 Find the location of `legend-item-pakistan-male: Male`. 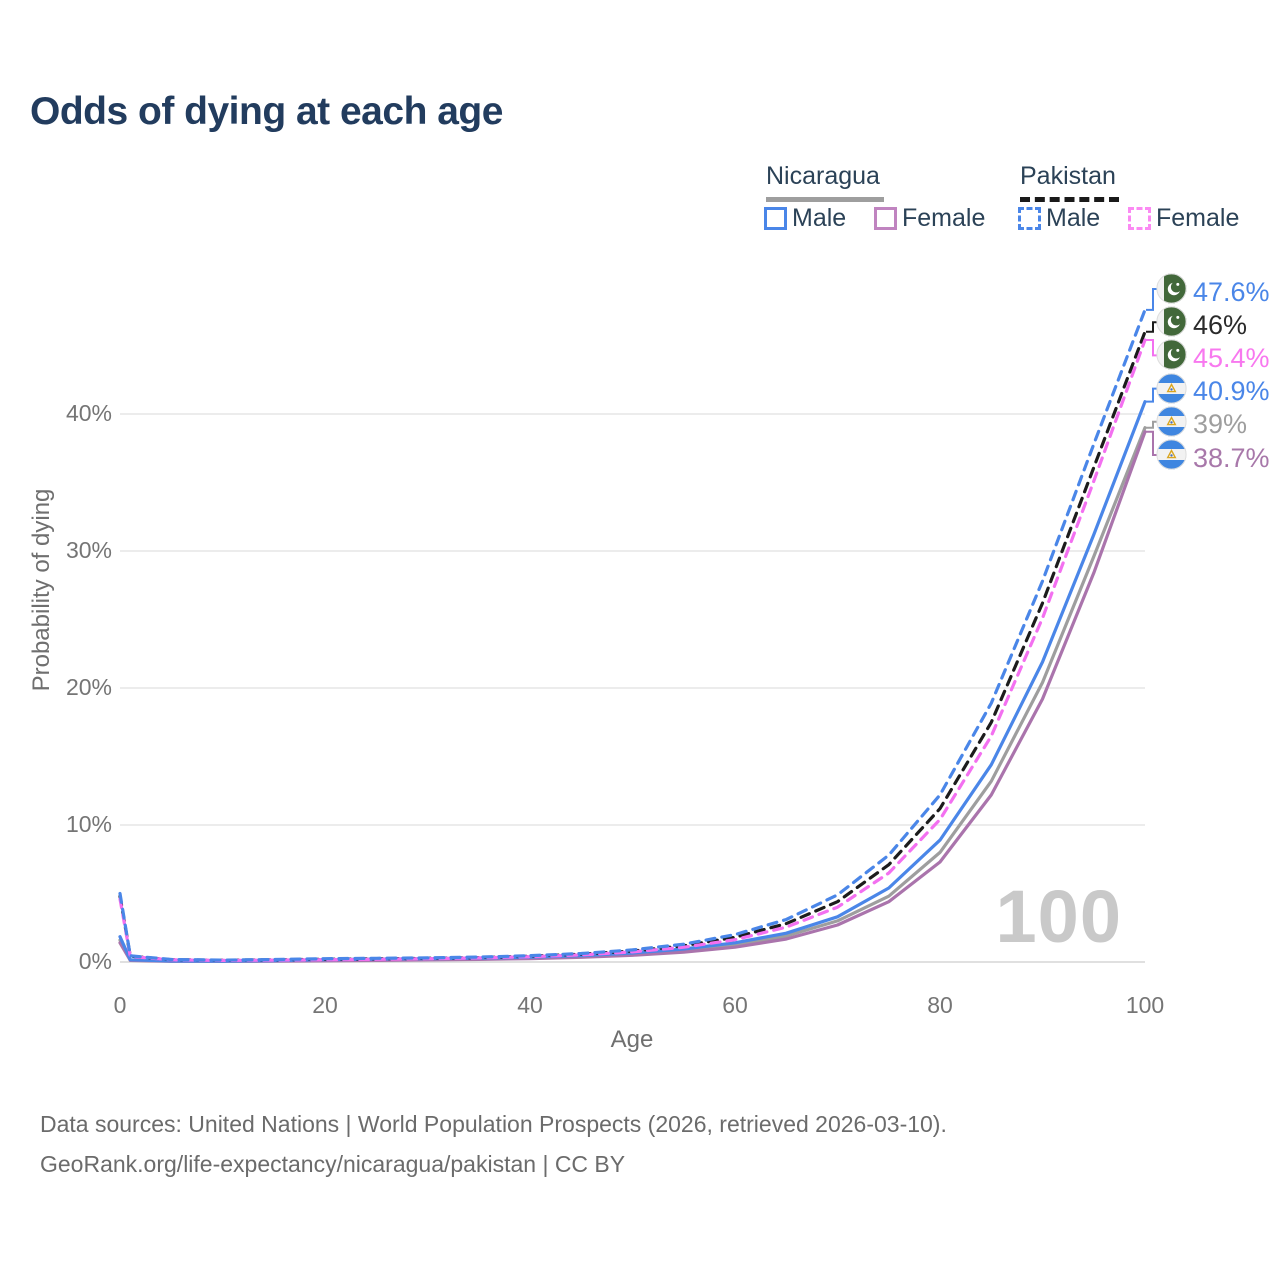

legend-item-pakistan-male: Male is located at coordinates (1059, 218).